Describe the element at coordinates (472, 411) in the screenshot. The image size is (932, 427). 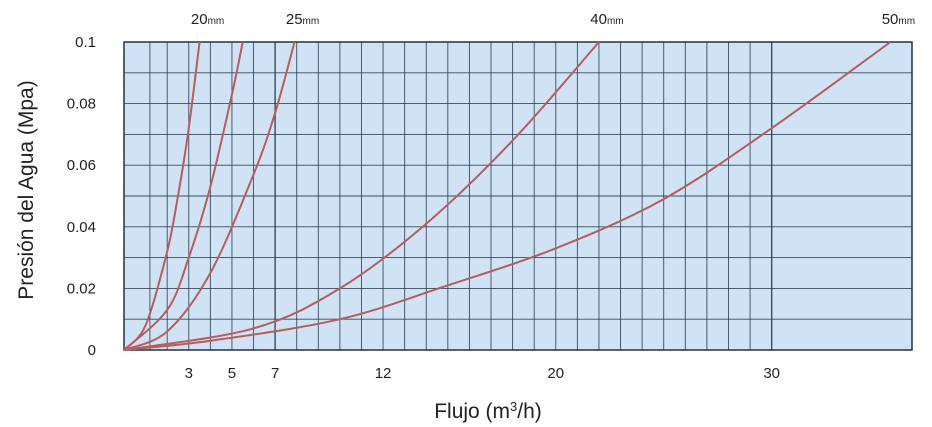
I see `x-axis-label-main: Flujo (m` at that location.